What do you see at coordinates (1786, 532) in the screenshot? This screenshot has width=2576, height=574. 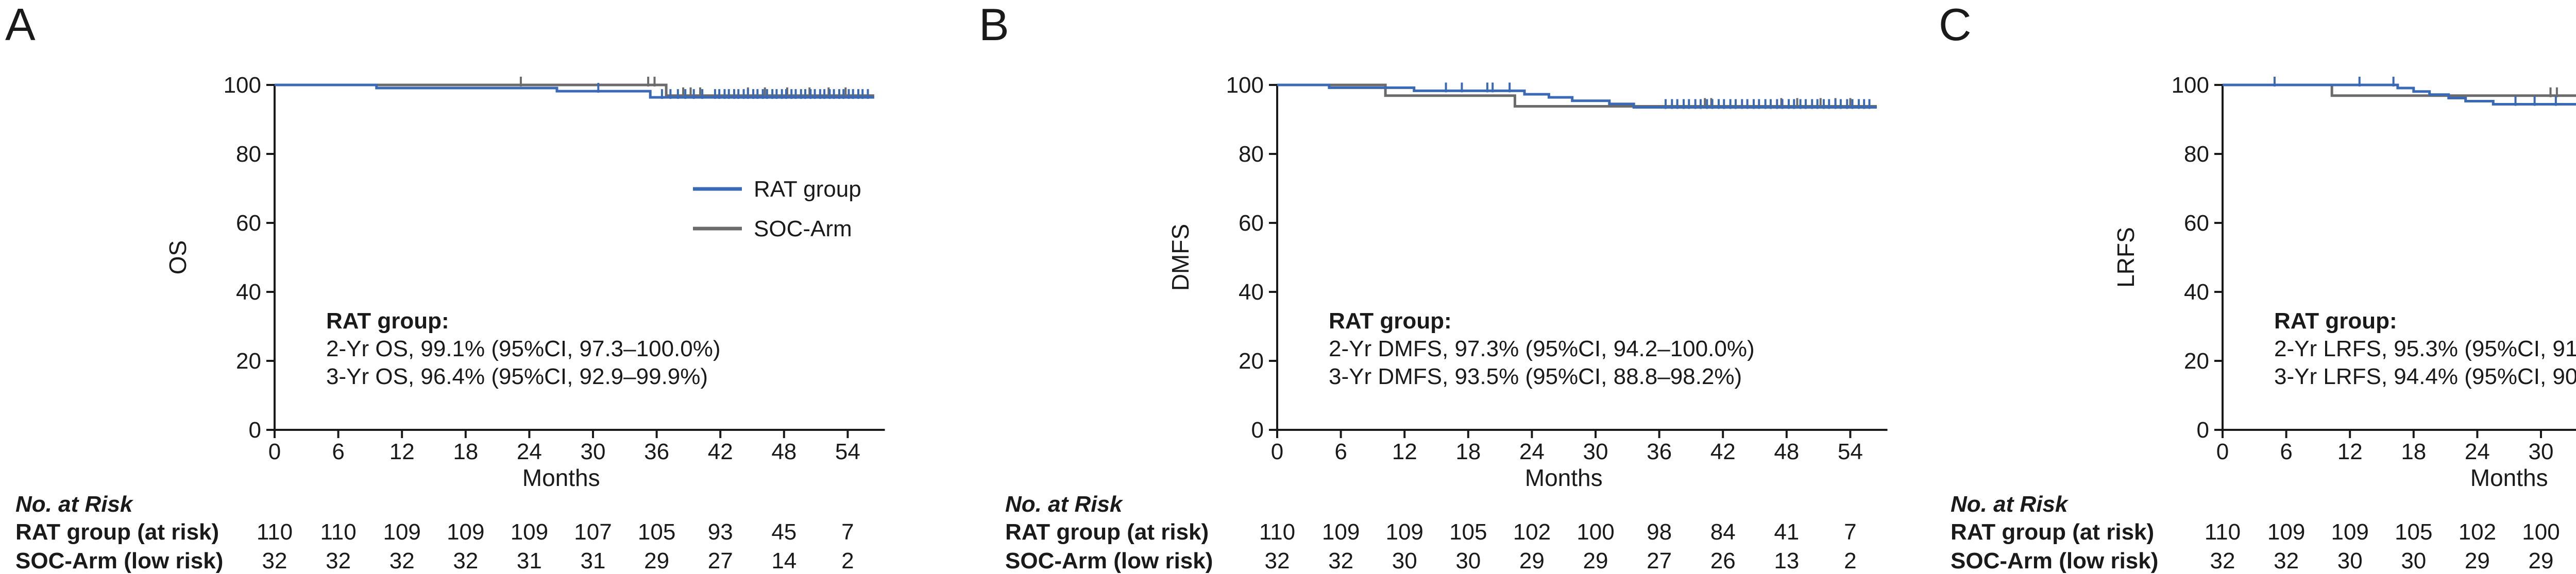 I see `risk-count: 41` at bounding box center [1786, 532].